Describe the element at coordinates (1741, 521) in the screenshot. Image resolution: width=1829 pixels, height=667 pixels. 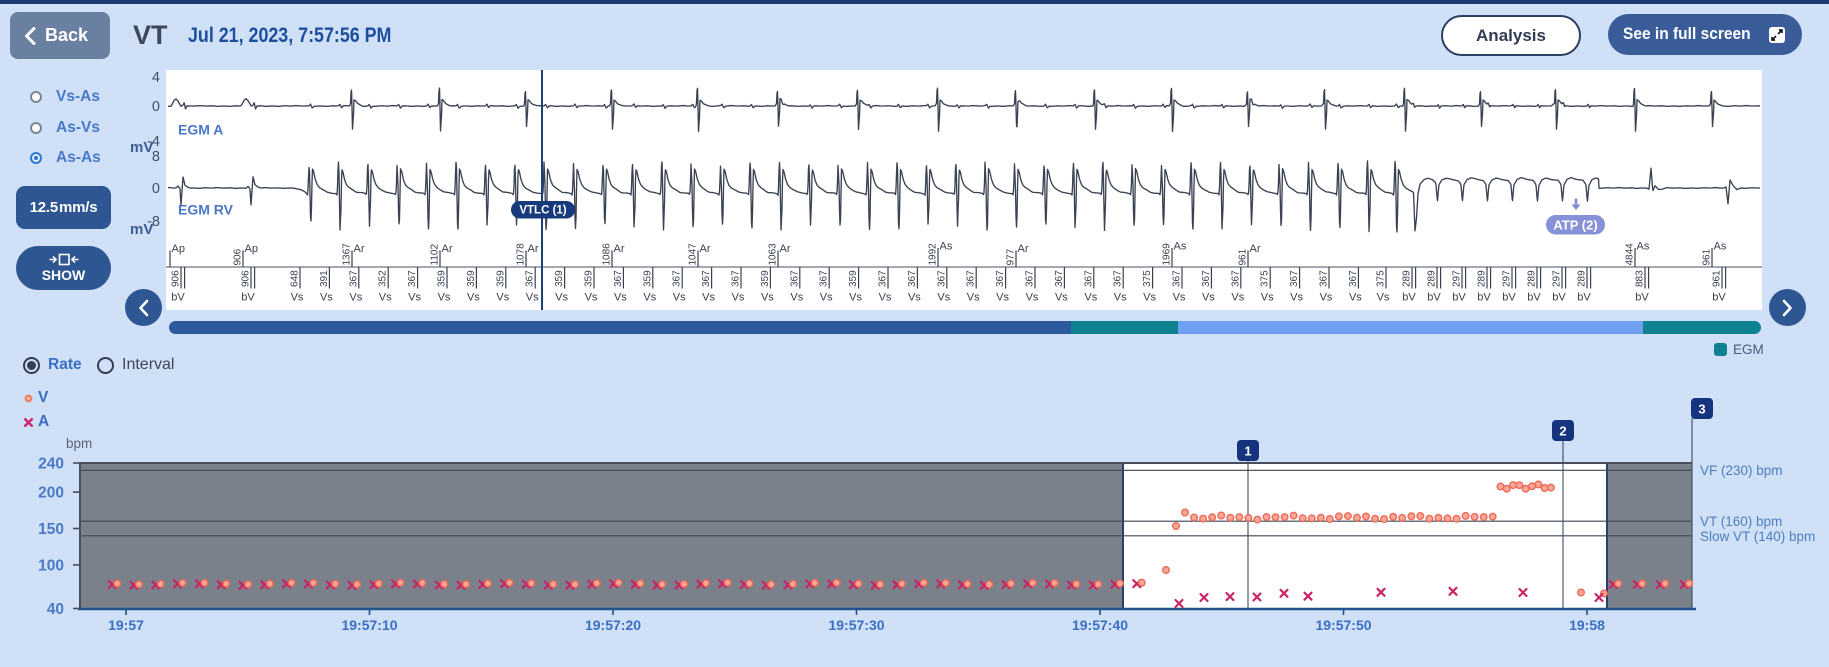
I see `svg-text: VT (160) bpm` at that location.